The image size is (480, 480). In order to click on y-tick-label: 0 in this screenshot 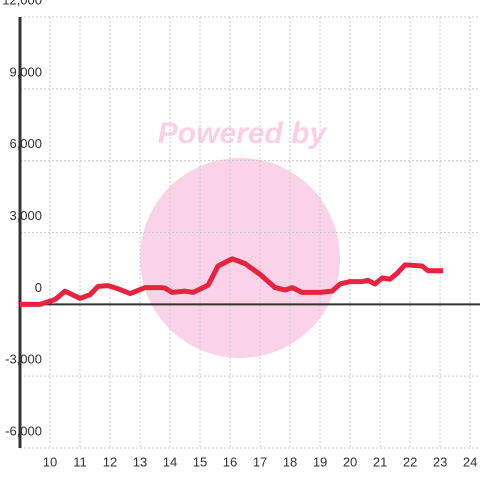, I will do `click(38, 287)`.